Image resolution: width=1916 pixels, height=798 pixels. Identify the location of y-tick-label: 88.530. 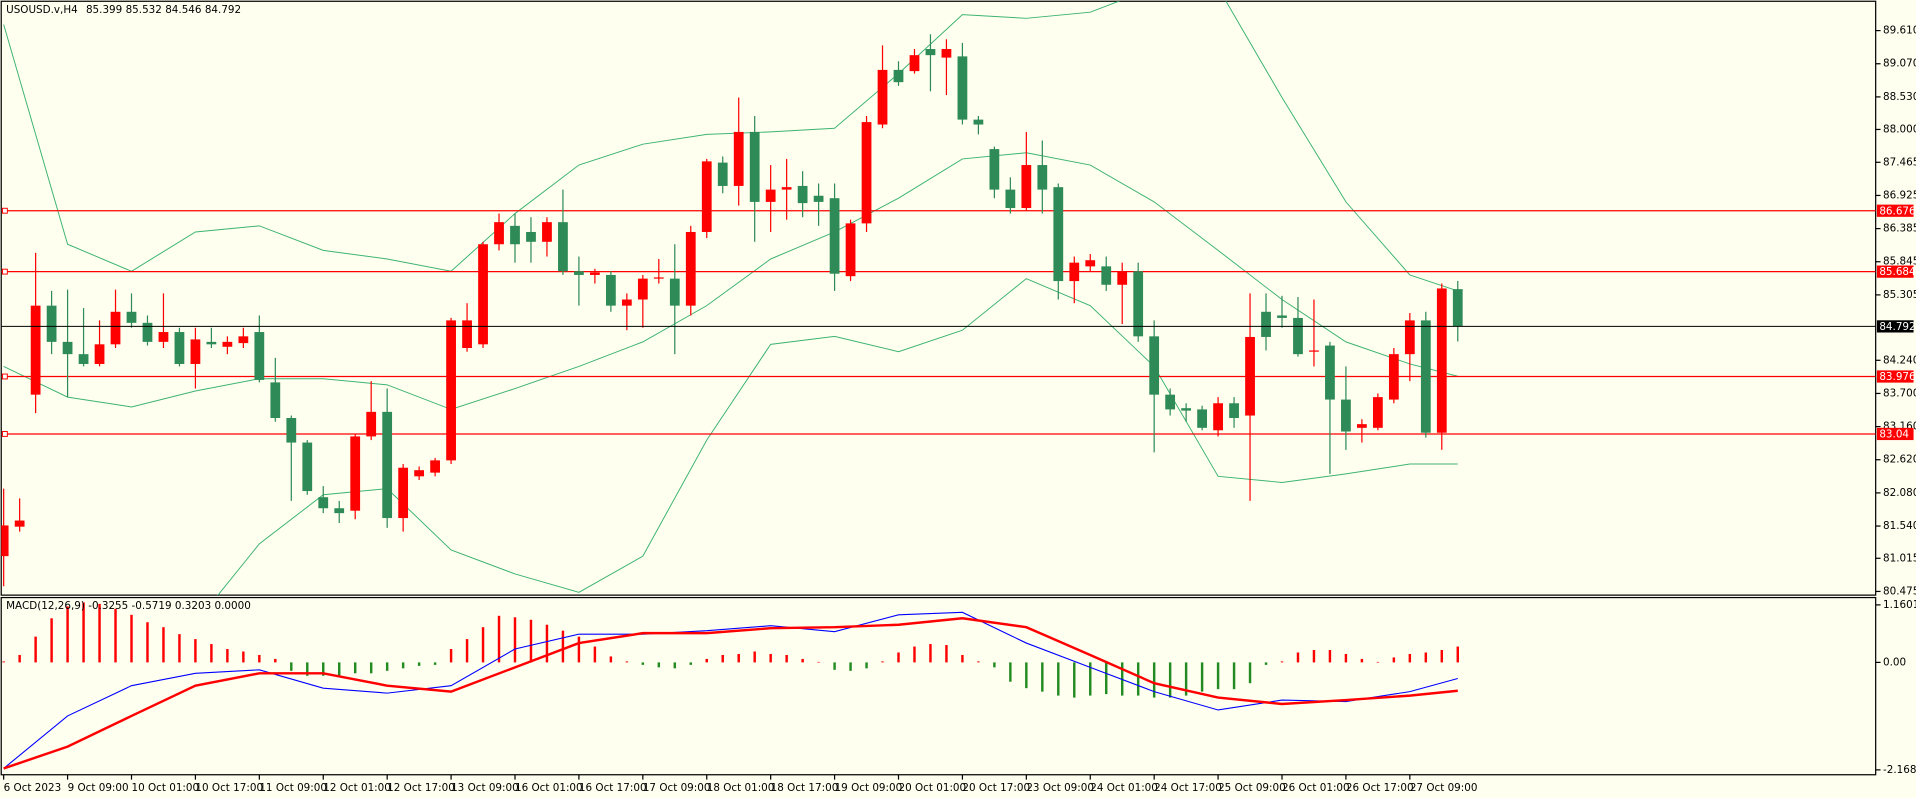
(1899, 97).